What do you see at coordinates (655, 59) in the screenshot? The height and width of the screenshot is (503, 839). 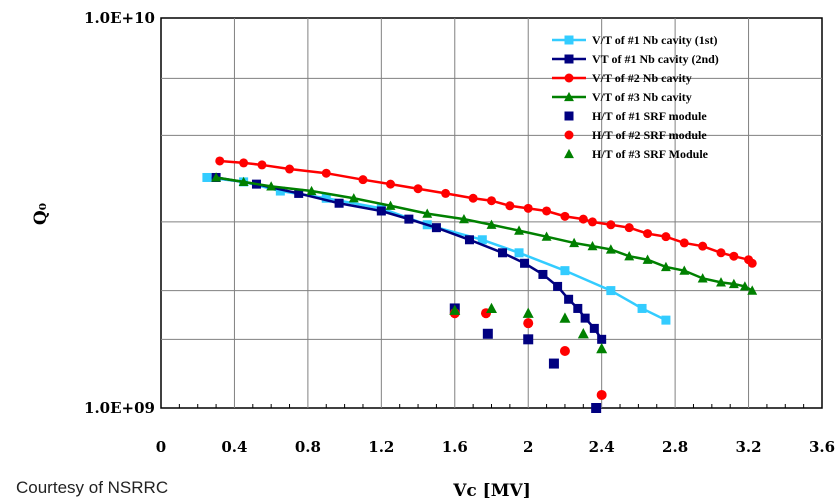 I see `legend-label: VT of #1 Nb cavity (2nd)` at bounding box center [655, 59].